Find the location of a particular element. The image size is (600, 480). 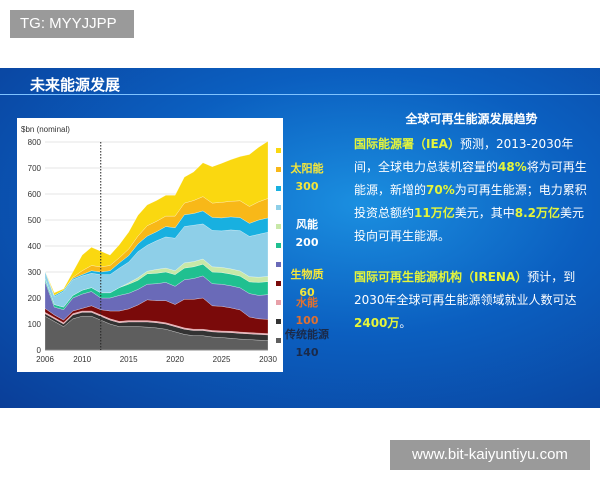

highlight-text: 国际能源署（IEA） is located at coordinates (407, 144).